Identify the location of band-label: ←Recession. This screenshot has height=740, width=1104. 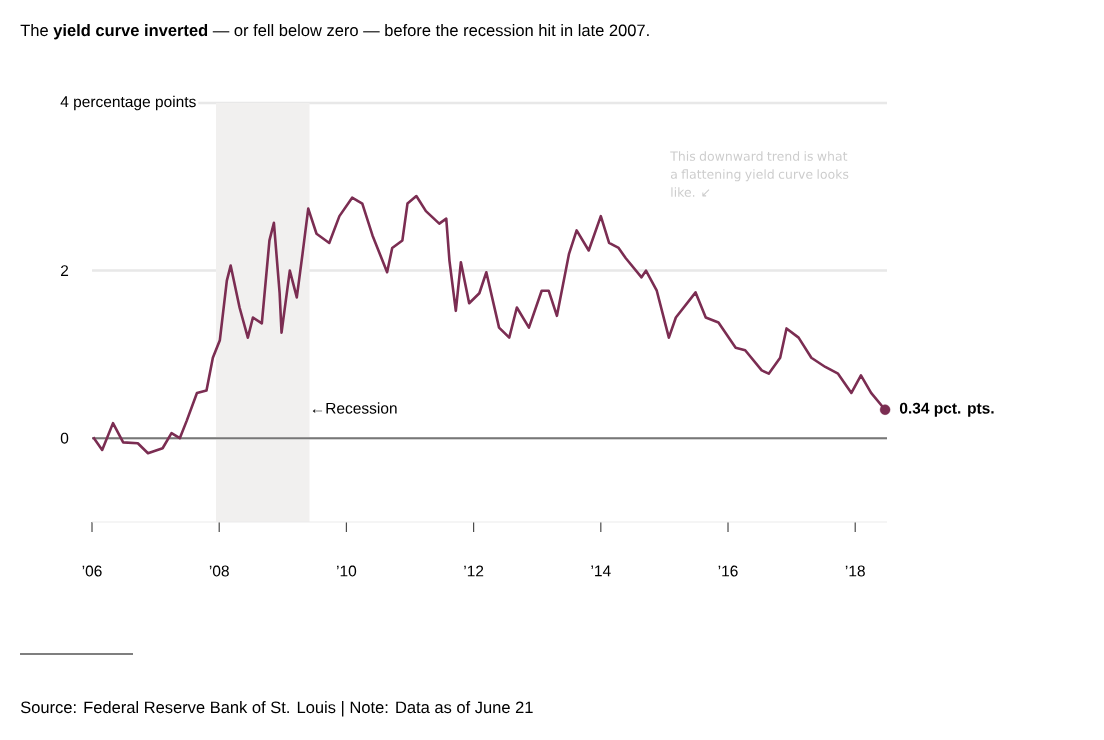
(354, 408).